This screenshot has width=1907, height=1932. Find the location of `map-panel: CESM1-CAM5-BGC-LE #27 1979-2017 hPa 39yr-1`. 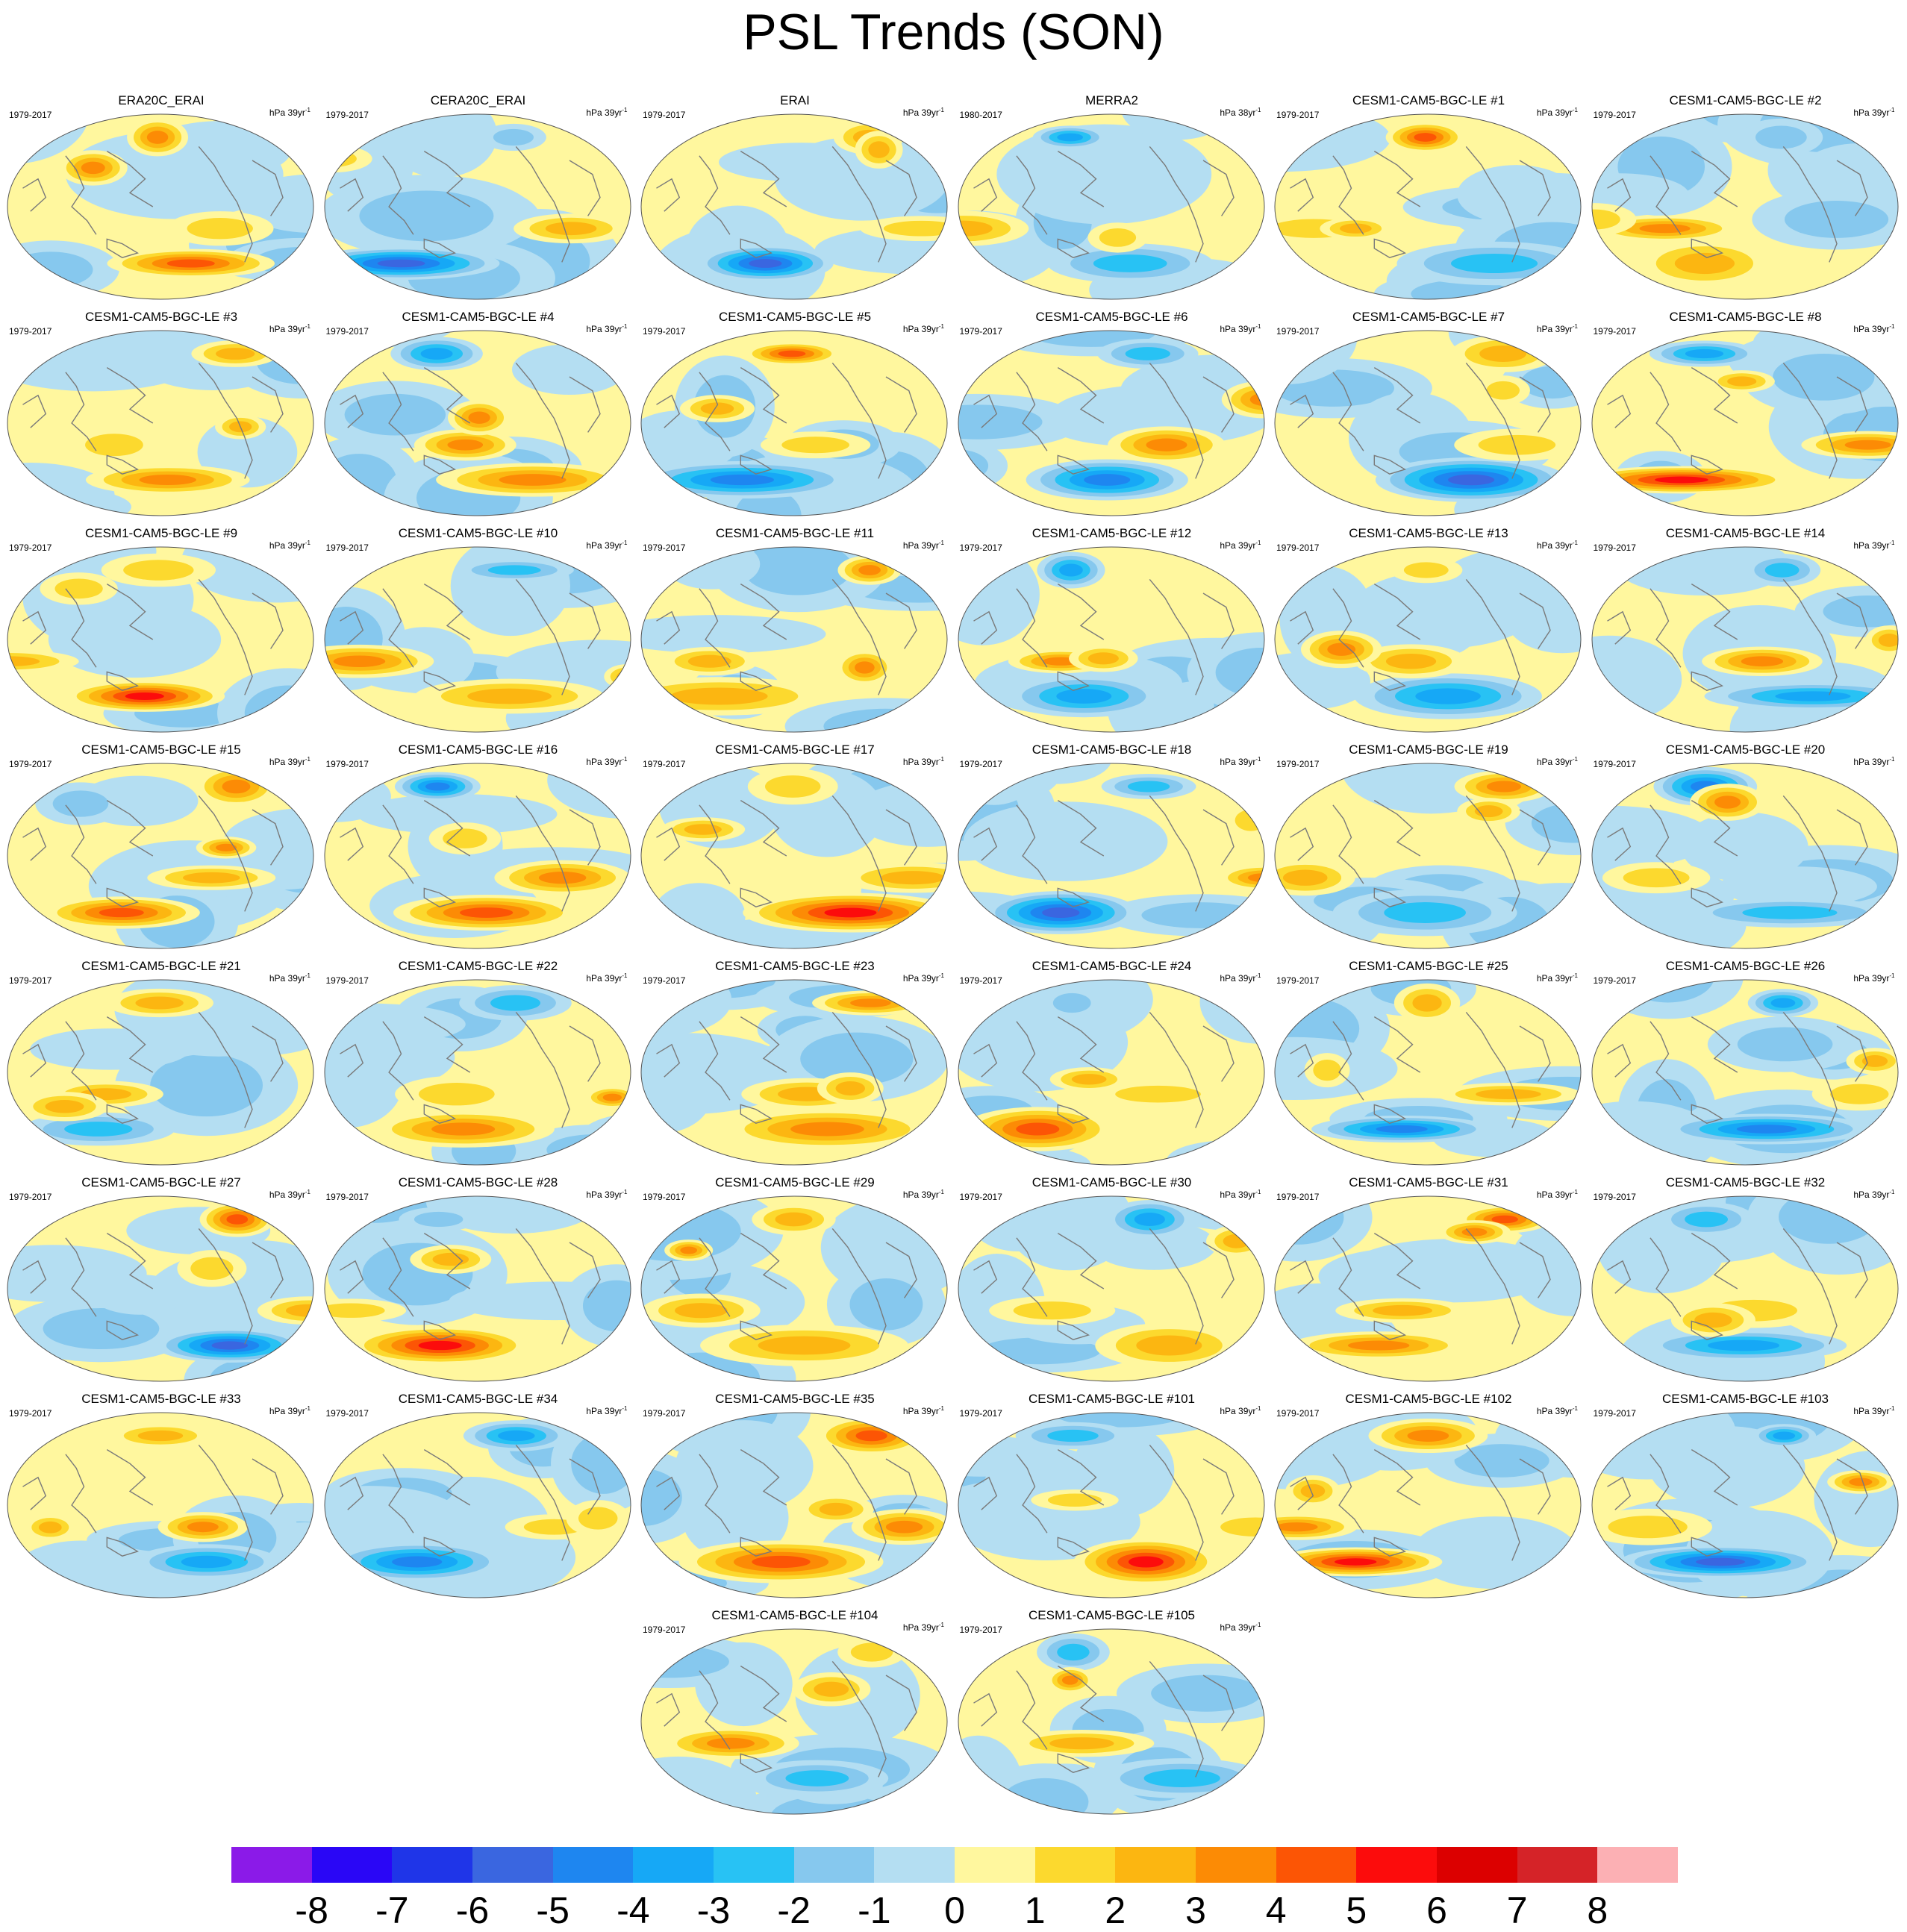

map-panel: CESM1-CAM5-BGC-LE #27 1979-2017 hPa 39yr-1 is located at coordinates (161, 1283).